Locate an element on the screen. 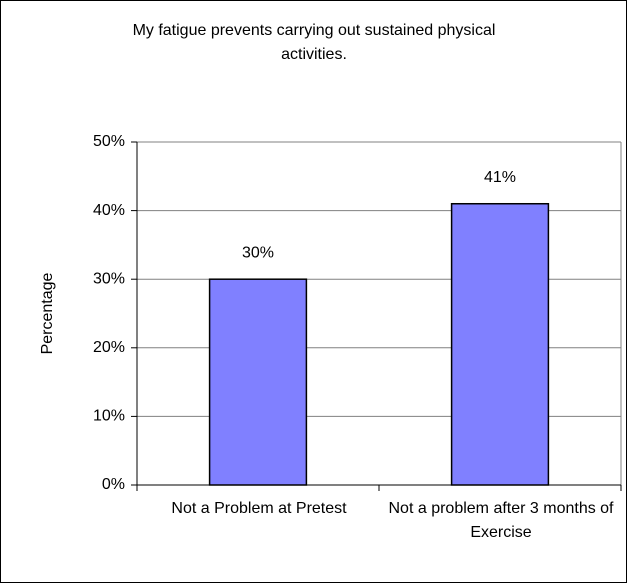 The width and height of the screenshot is (627, 583). y-tick-label: 20% is located at coordinates (109, 347).